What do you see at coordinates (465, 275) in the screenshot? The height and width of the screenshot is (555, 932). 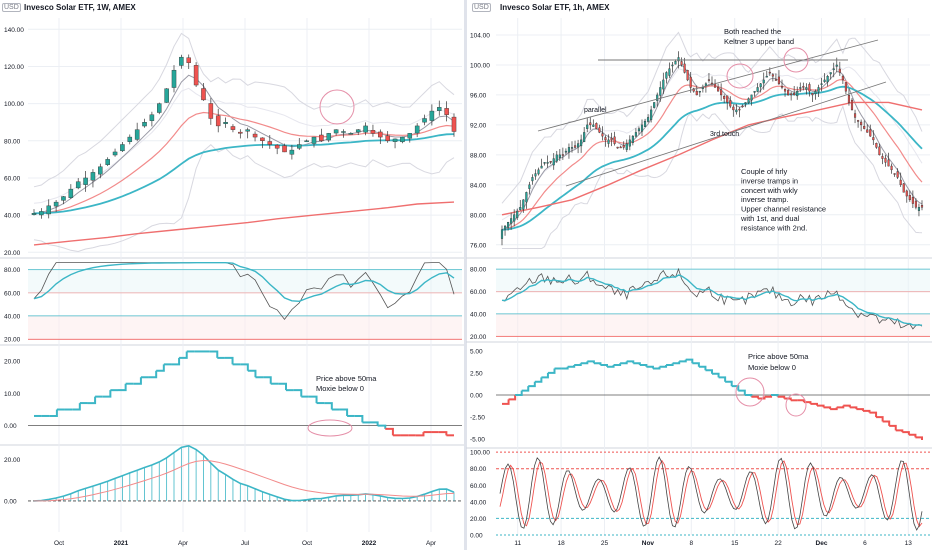 I see `pane-divider` at bounding box center [465, 275].